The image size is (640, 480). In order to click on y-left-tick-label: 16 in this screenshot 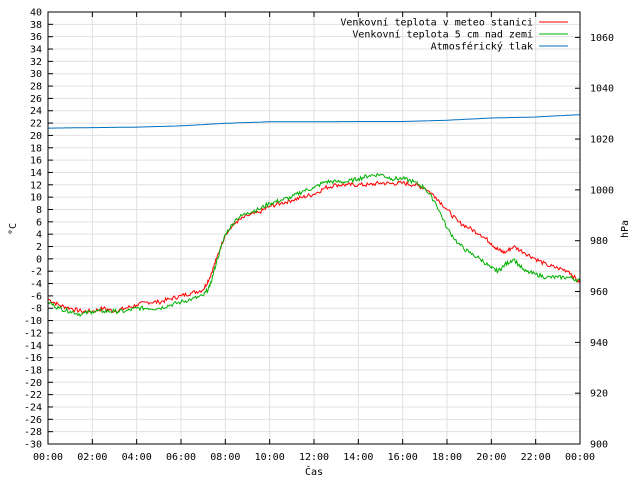, I will do `click(36, 161)`.